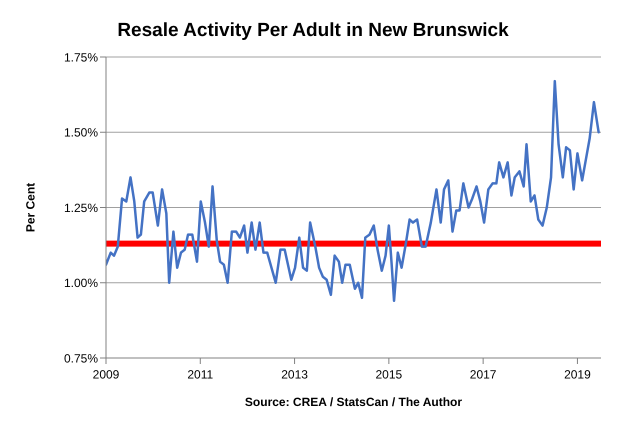 This screenshot has height=423, width=626. I want to click on y-tick-label: 1.25%, so click(81, 207).